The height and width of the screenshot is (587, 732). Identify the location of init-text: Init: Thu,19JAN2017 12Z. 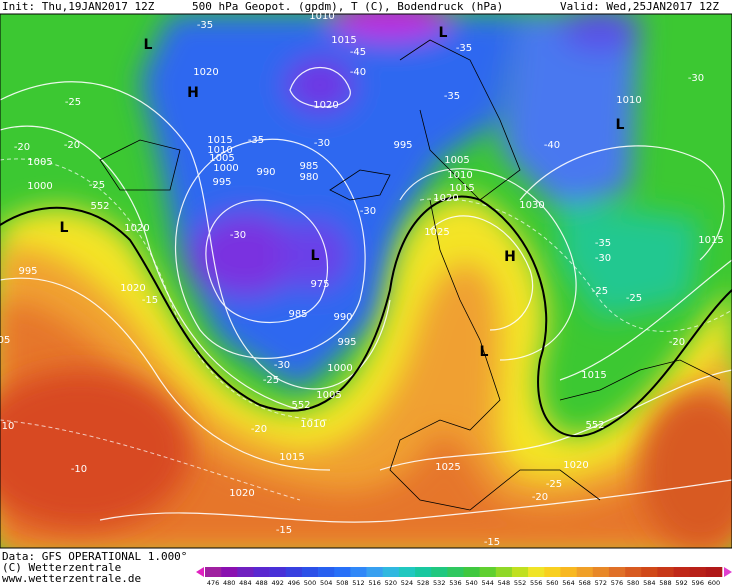
(78, 6).